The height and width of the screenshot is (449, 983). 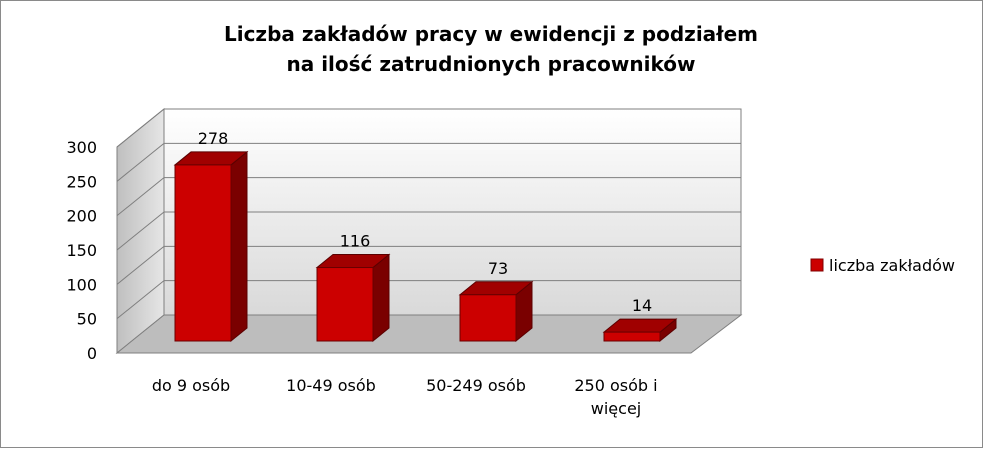 I want to click on y-axis: 0 50 100 150 200 250 300, so click(x=81, y=250).